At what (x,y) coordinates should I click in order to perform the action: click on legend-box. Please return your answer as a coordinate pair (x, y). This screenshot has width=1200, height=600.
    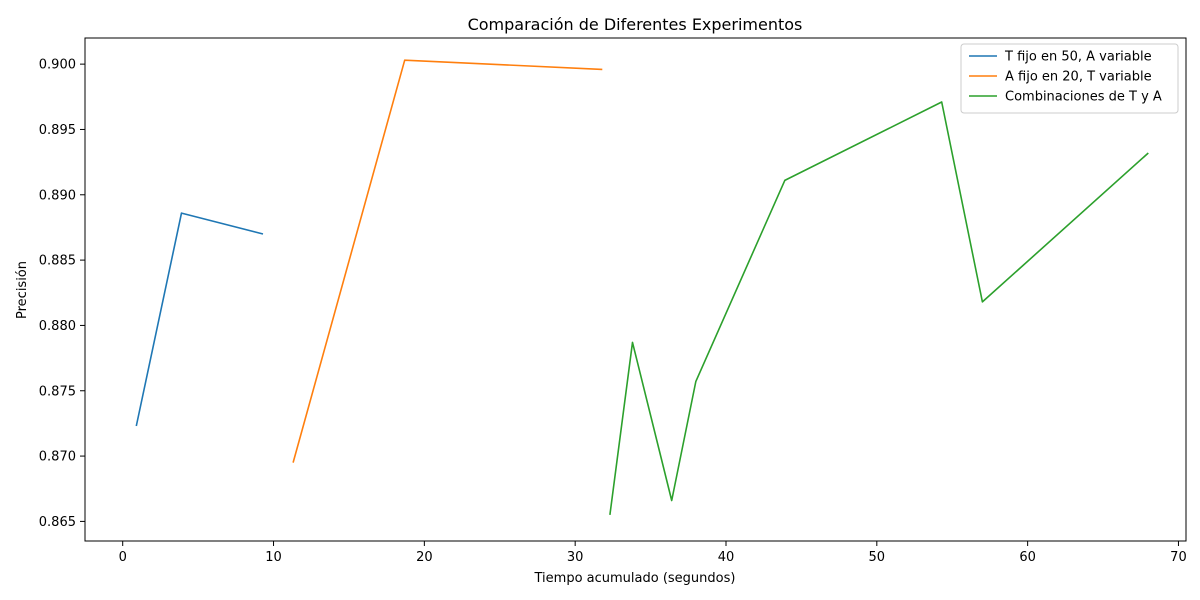
    Looking at the image, I should click on (1069, 78).